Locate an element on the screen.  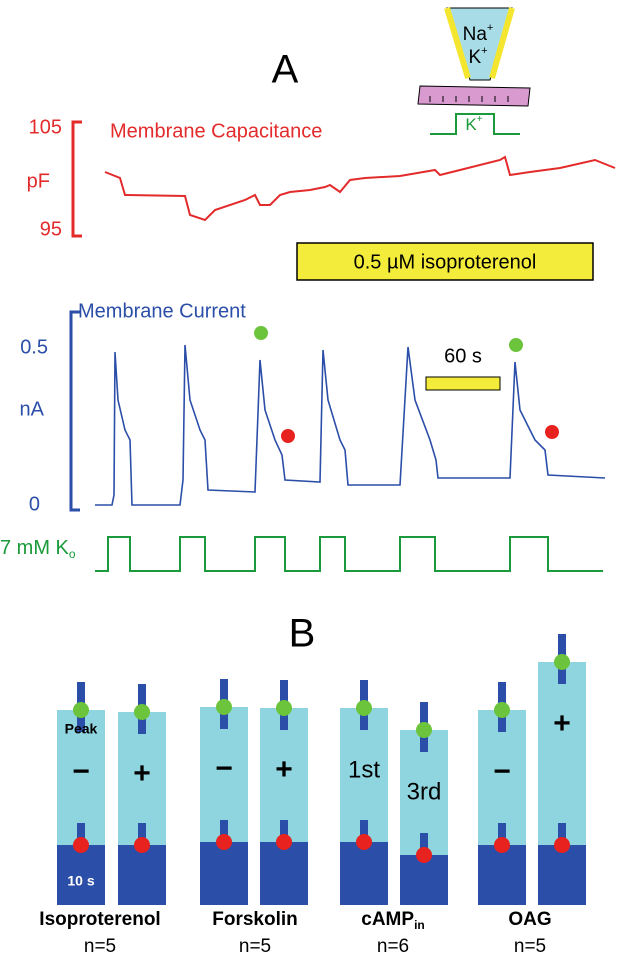
group-label: cAMPin is located at coordinates (392, 920).